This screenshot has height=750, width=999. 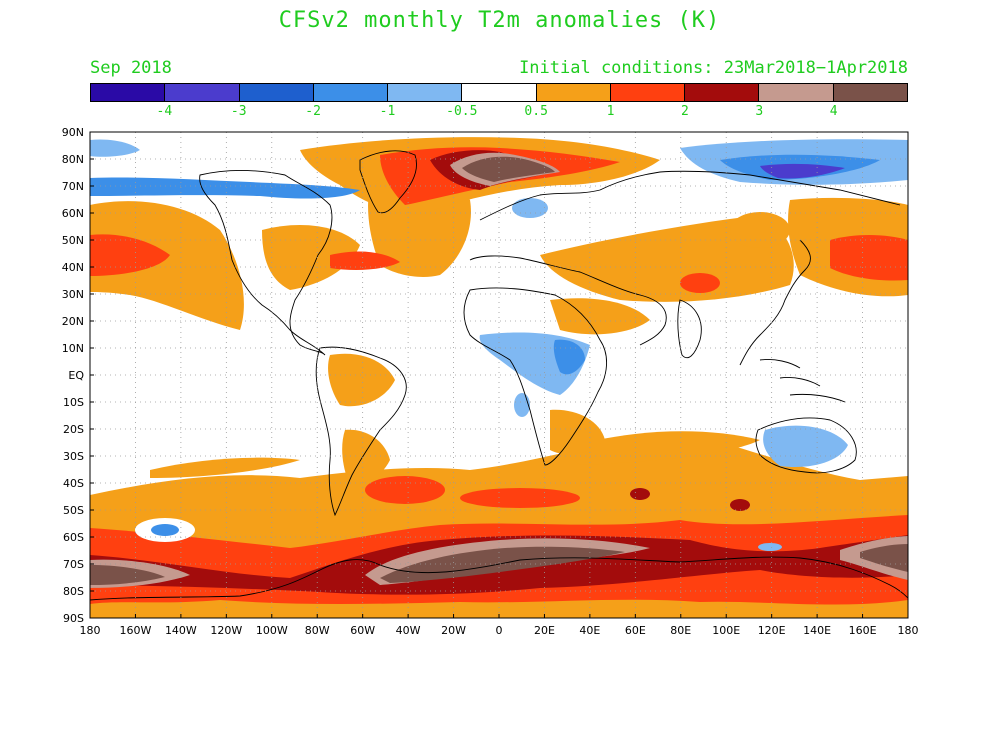 What do you see at coordinates (508, 169) in the screenshot?
I see `greenland-brown-core` at bounding box center [508, 169].